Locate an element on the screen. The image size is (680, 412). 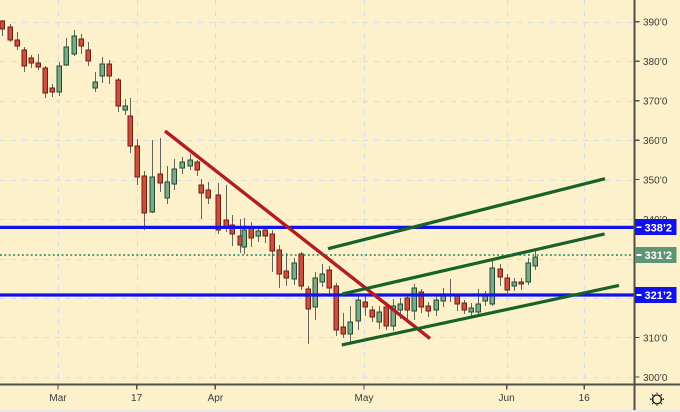
svg-text: 360’0 is located at coordinates (655, 141).